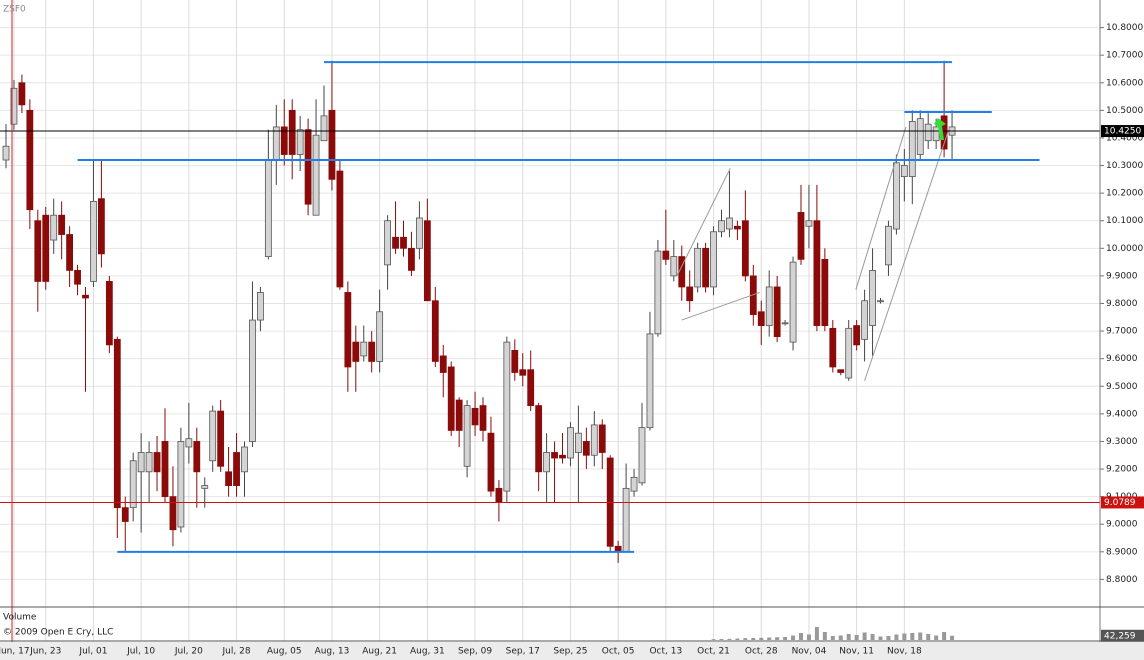 The image size is (1144, 660). Describe the element at coordinates (904, 652) in the screenshot. I see `x-tick-label: Nov, 18` at that location.